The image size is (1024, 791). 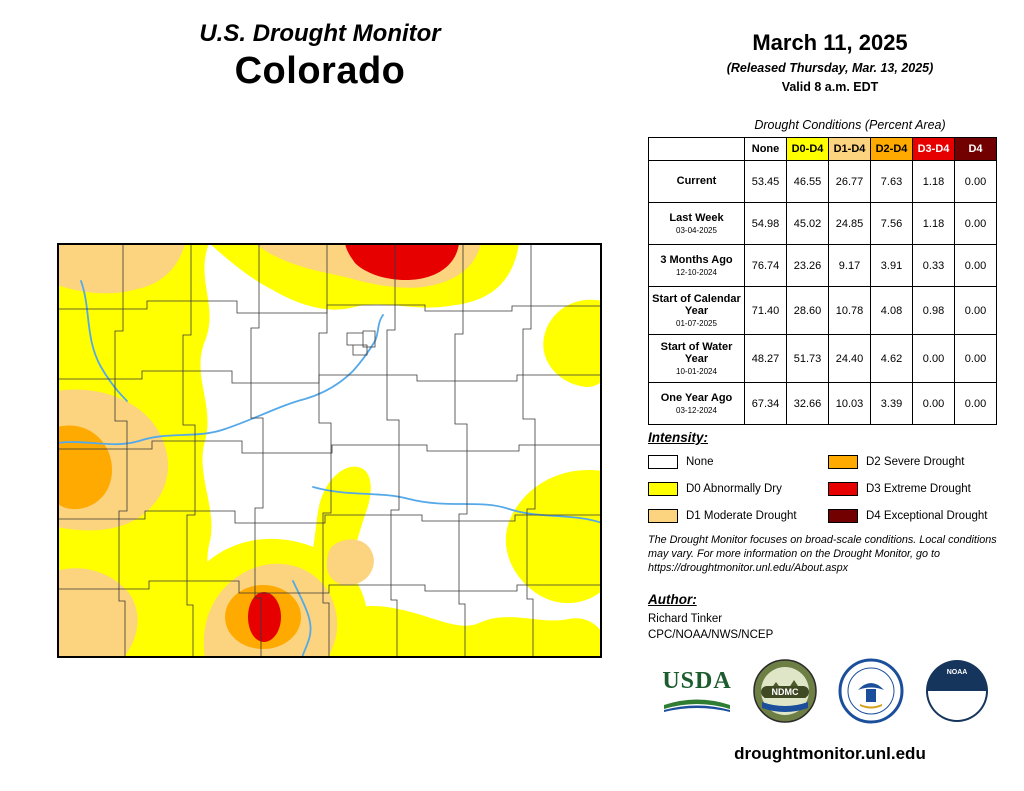 I want to click on swatch-d0, so click(x=663, y=488).